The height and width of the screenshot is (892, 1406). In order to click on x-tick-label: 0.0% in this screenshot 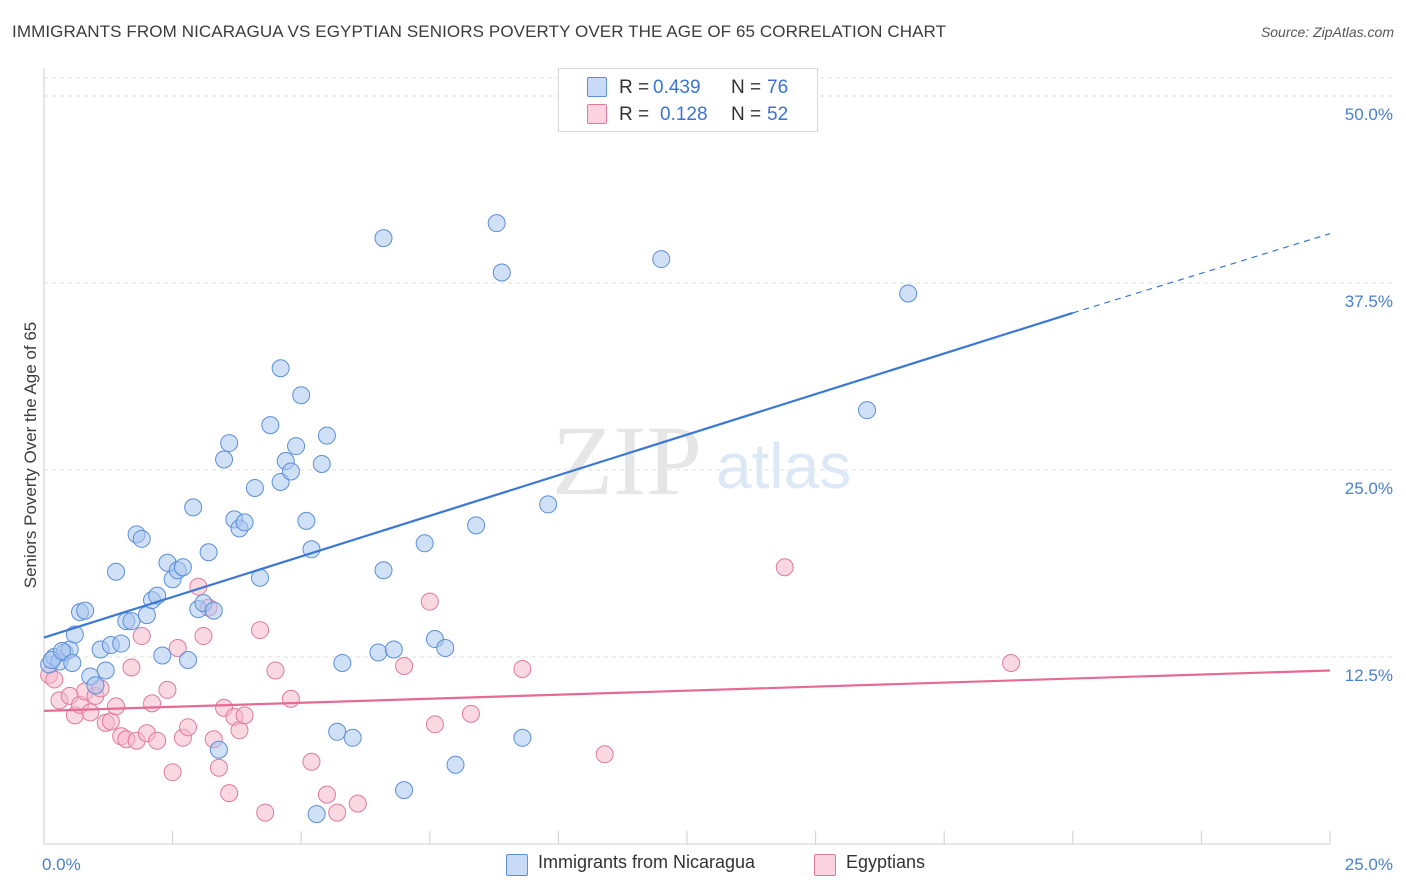, I will do `click(61, 864)`.